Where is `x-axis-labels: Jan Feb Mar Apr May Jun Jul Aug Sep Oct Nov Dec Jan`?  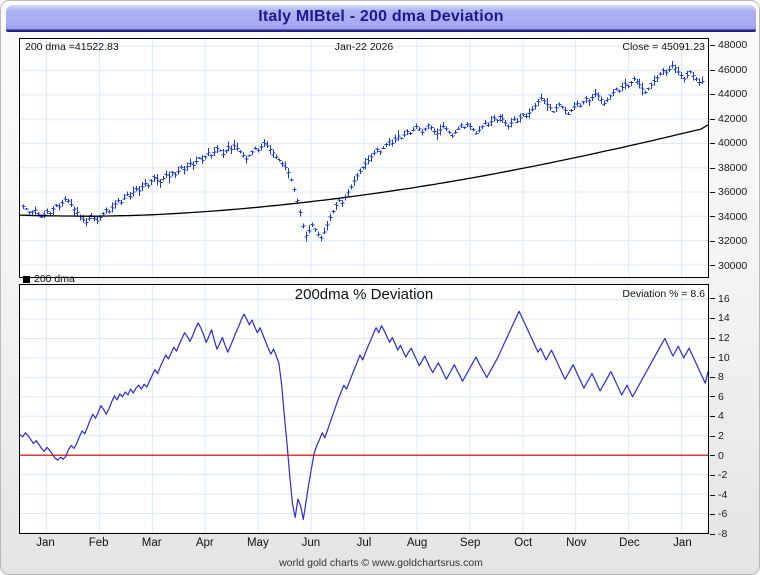
x-axis-labels: Jan Feb Mar Apr May Jun Jul Aug Sep Oct Nov Dec Jan is located at coordinates (364, 546).